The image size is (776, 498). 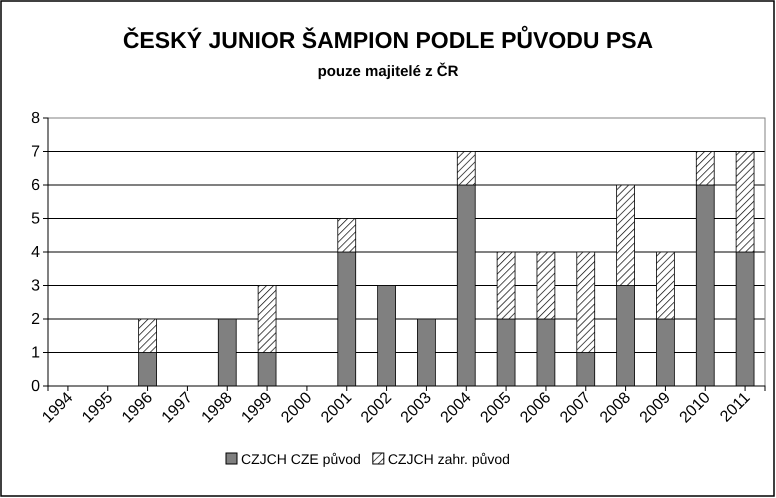 I want to click on y-tick-label: 2, so click(x=35, y=319).